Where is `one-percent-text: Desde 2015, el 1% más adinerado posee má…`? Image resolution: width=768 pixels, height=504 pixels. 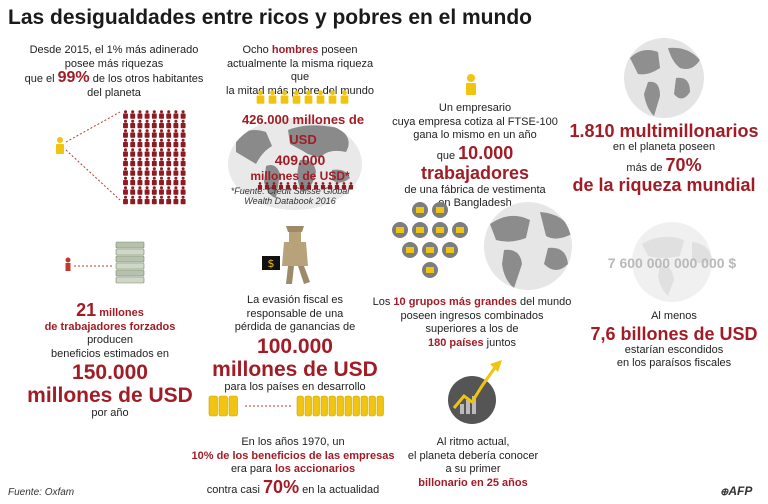 one-percent-text: Desde 2015, el 1% más adinerado posee má… is located at coordinates (114, 72).